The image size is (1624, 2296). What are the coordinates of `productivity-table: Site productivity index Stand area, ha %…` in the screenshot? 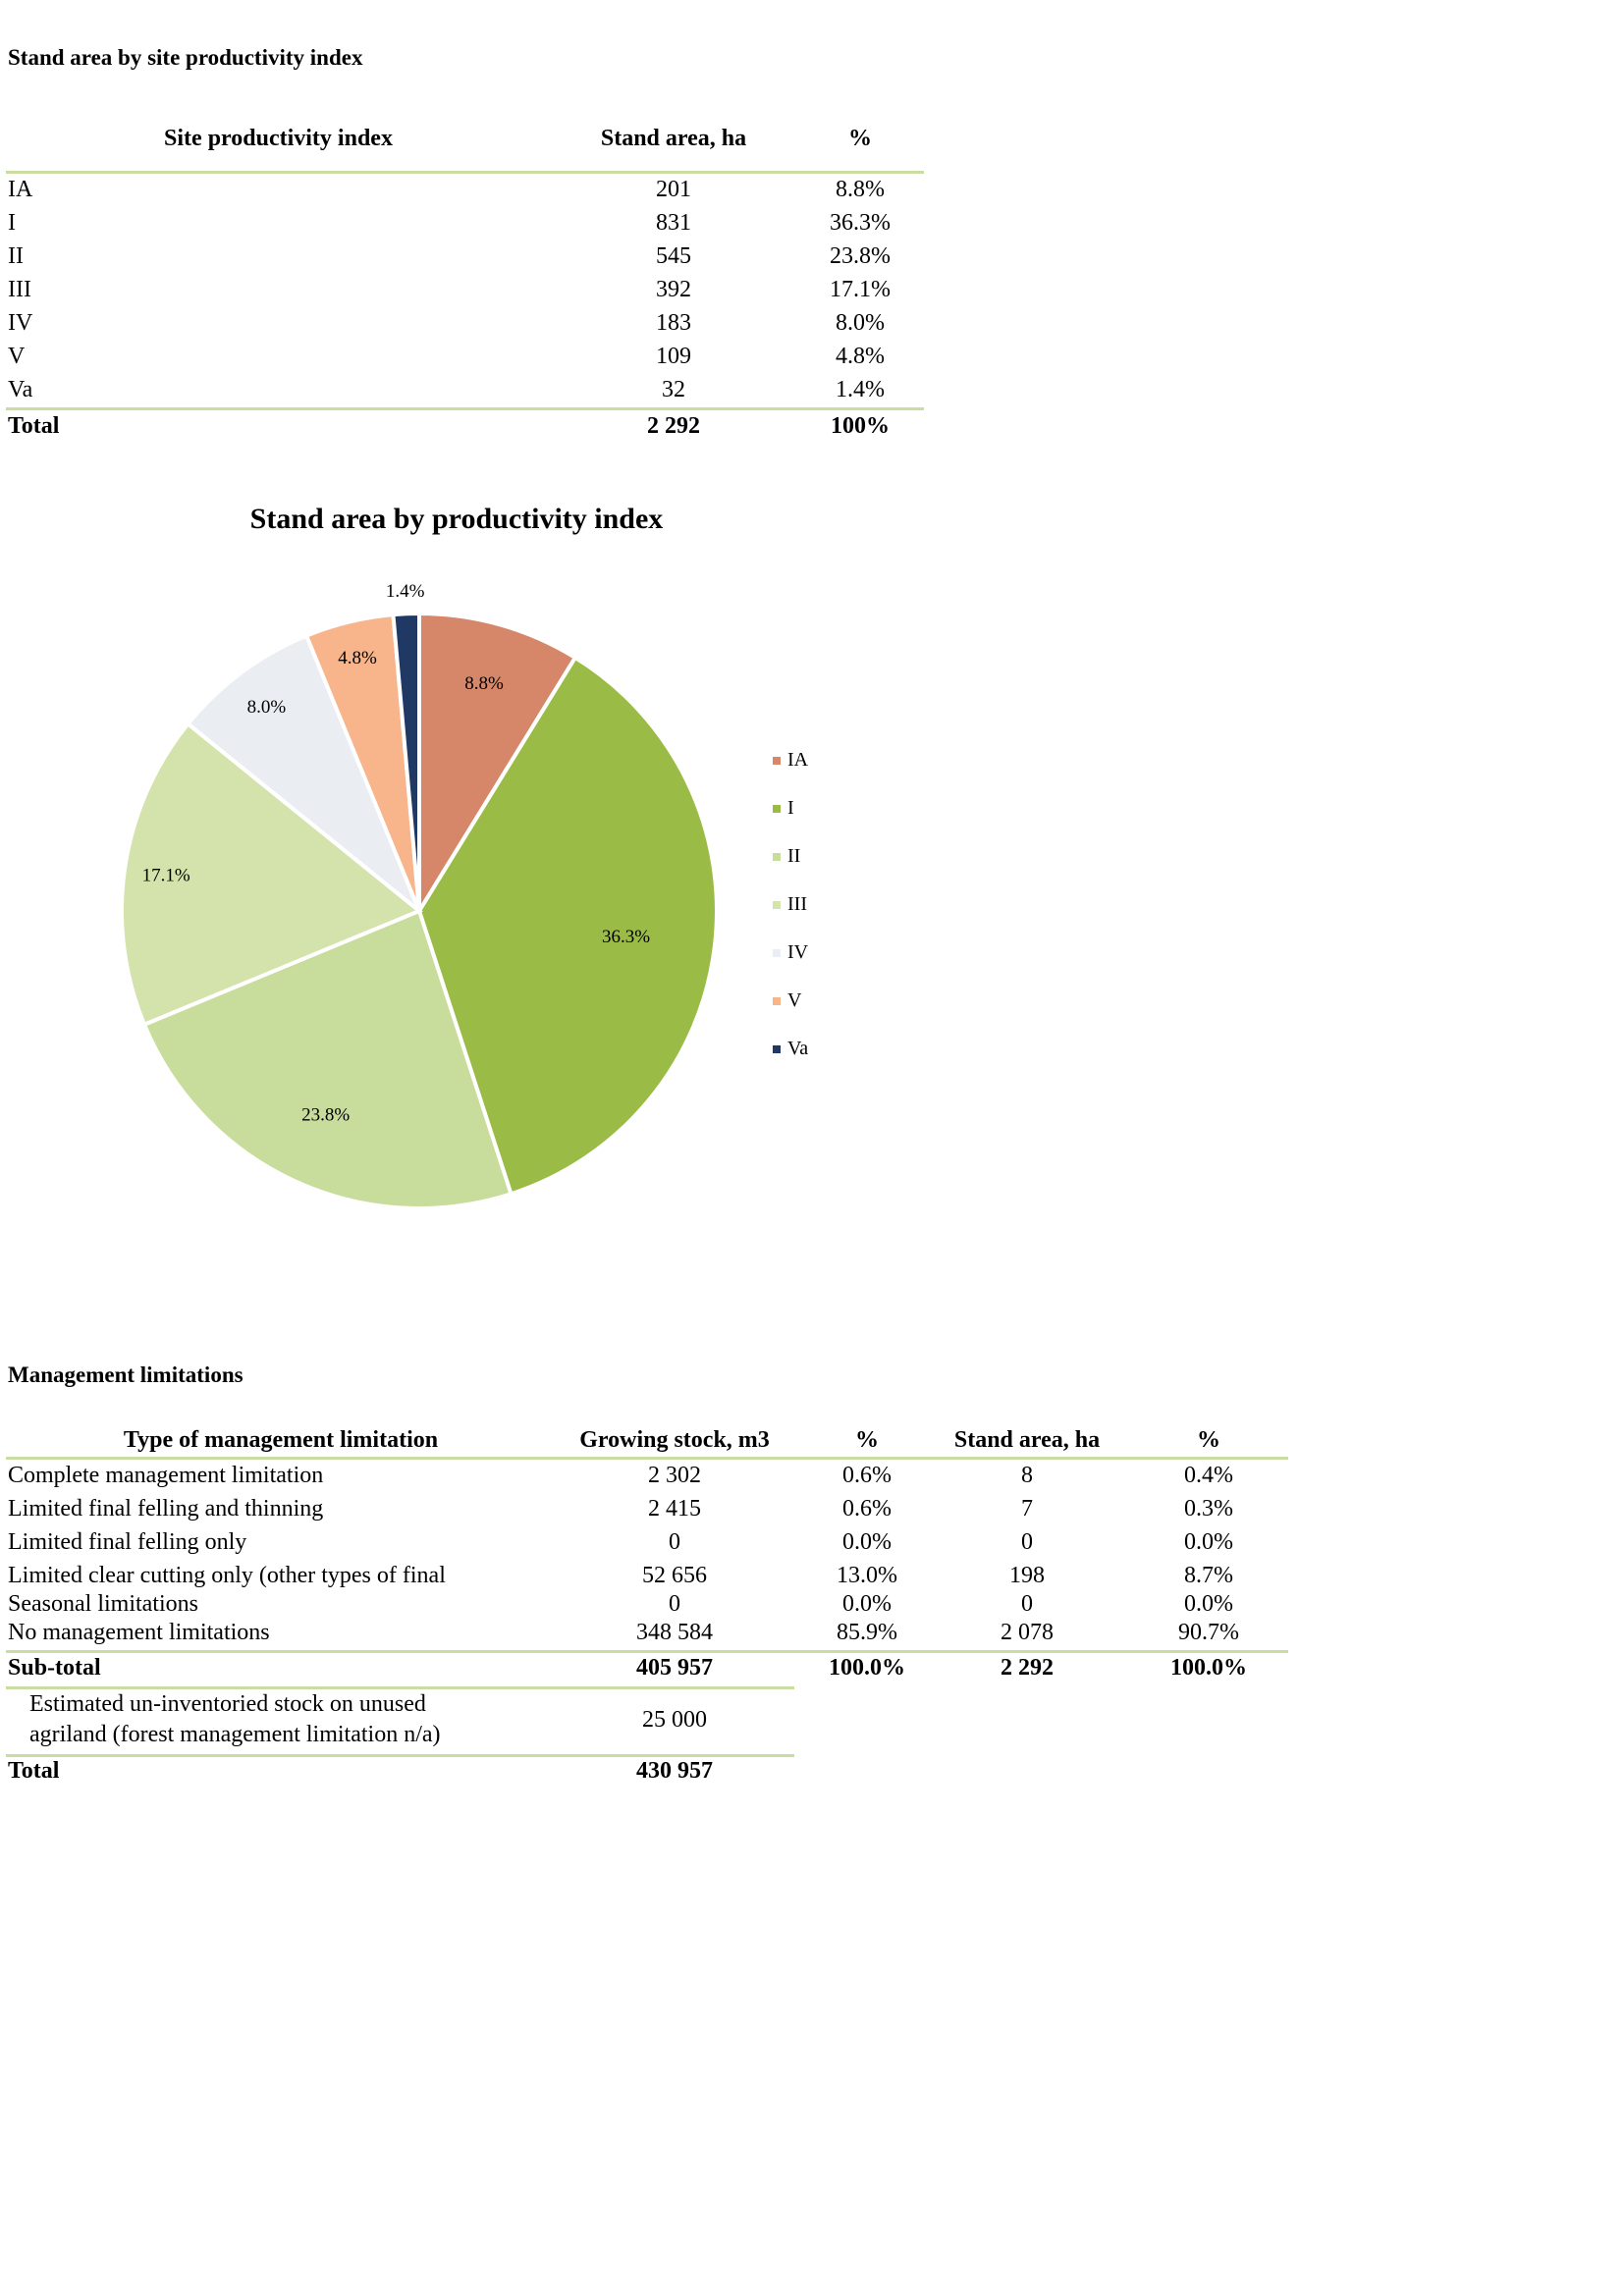 It's located at (465, 283).